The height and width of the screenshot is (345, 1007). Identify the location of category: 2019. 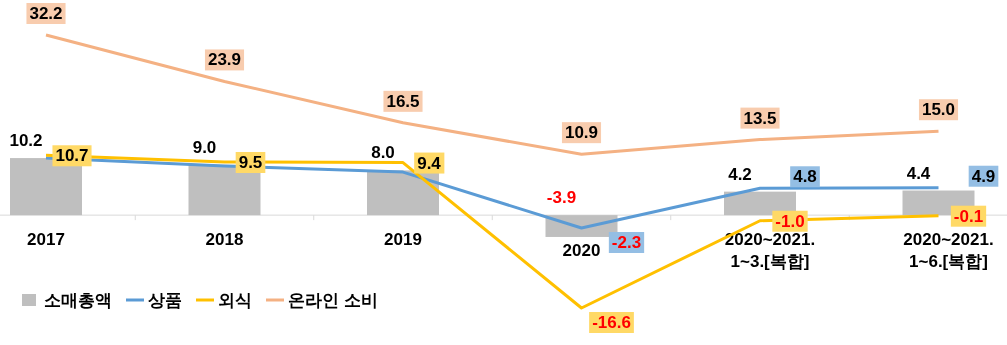
(403, 239).